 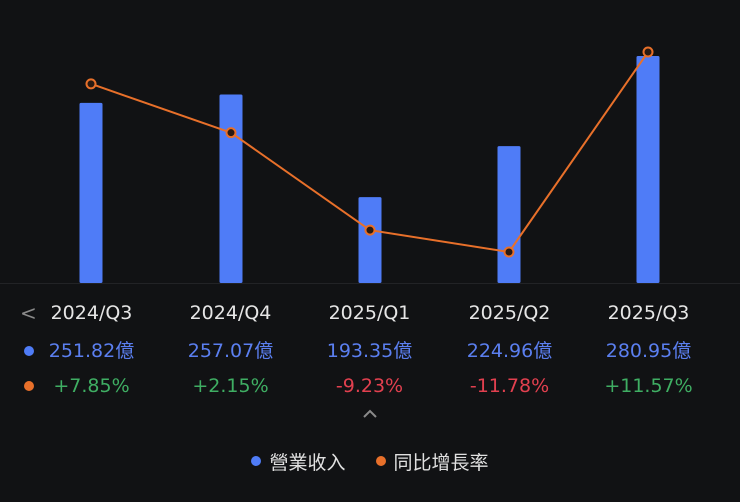 I want to click on period-label: 2025/Q3, so click(x=648, y=313).